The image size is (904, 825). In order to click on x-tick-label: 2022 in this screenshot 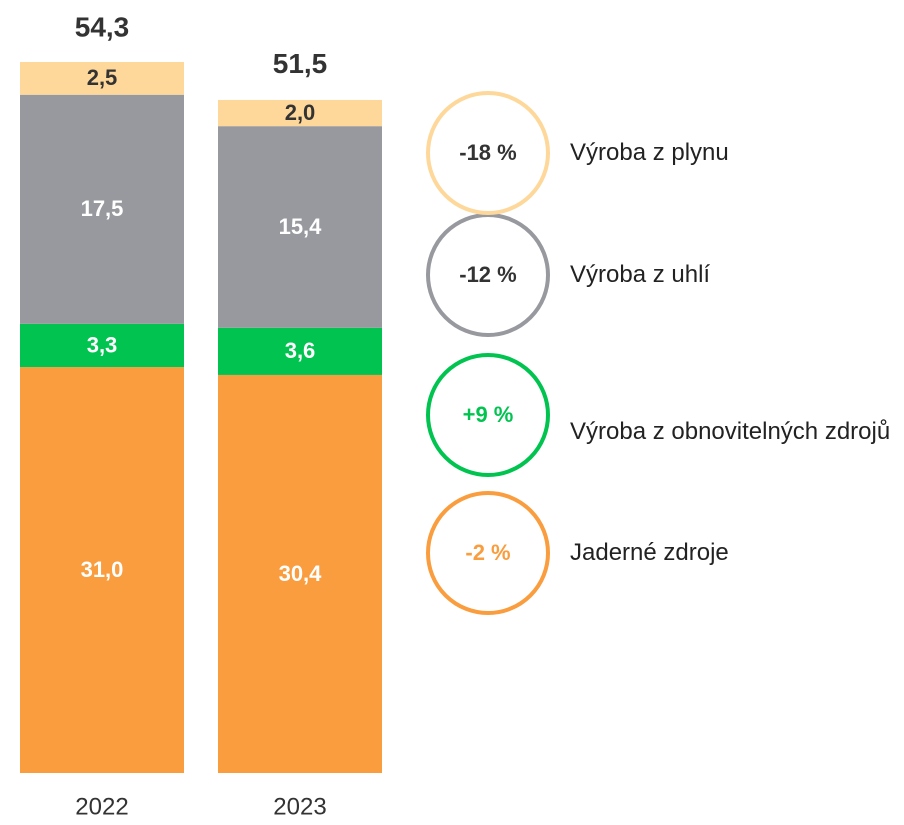, I will do `click(101, 806)`.